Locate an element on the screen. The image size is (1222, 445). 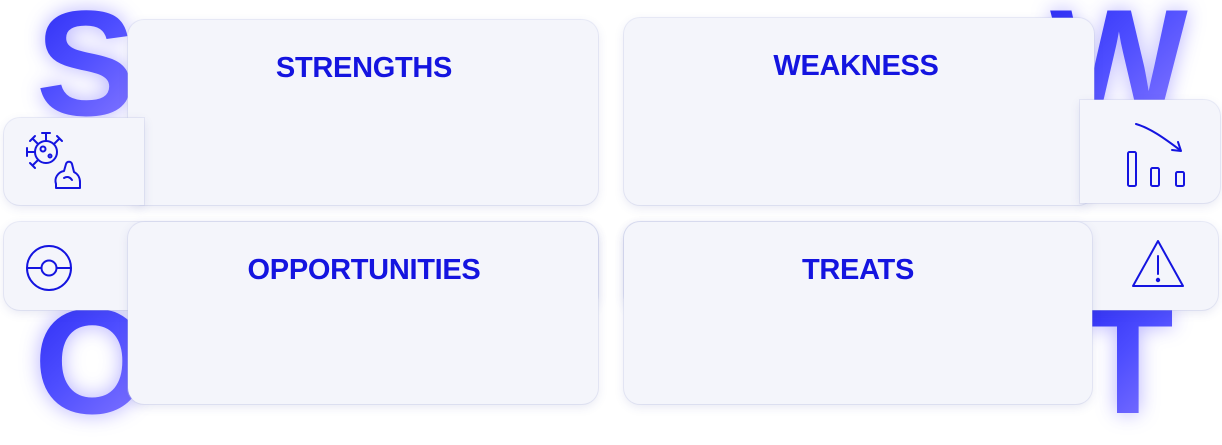
weakness-title: WEAKNESS is located at coordinates (856, 66).